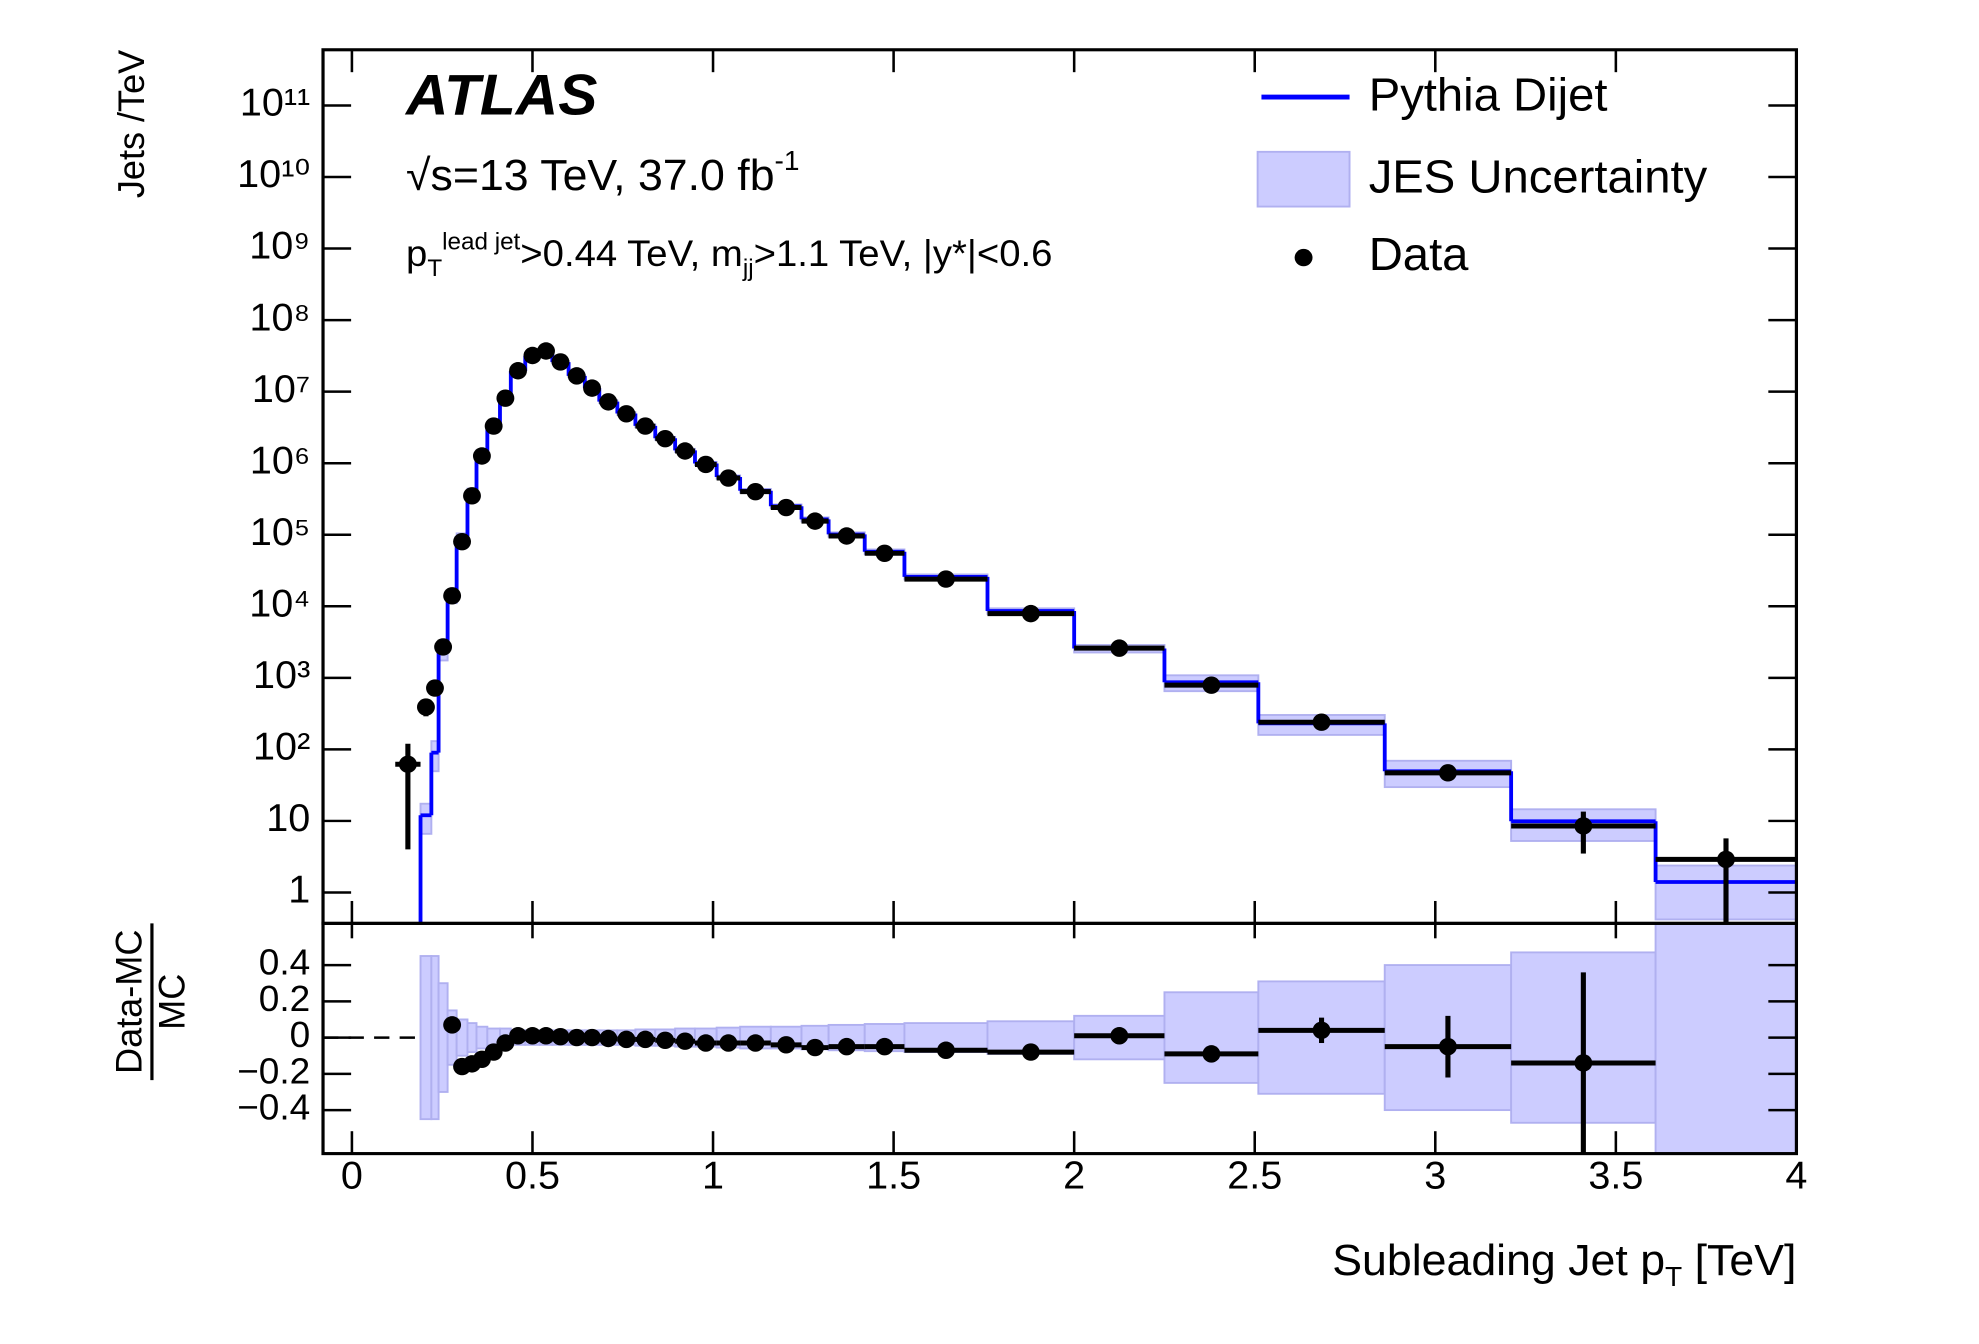 Image resolution: width=1979 pixels, height=1344 pixels. Describe the element at coordinates (172, 1002) in the screenshot. I see `ratio-y-label-denominator: MC` at that location.